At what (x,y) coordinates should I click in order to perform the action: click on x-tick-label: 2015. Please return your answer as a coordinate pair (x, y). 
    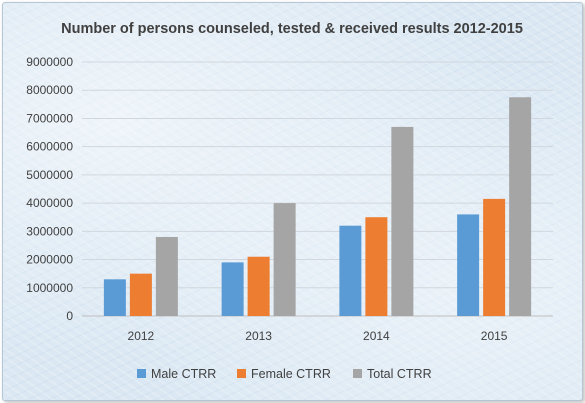
    Looking at the image, I should click on (494, 336).